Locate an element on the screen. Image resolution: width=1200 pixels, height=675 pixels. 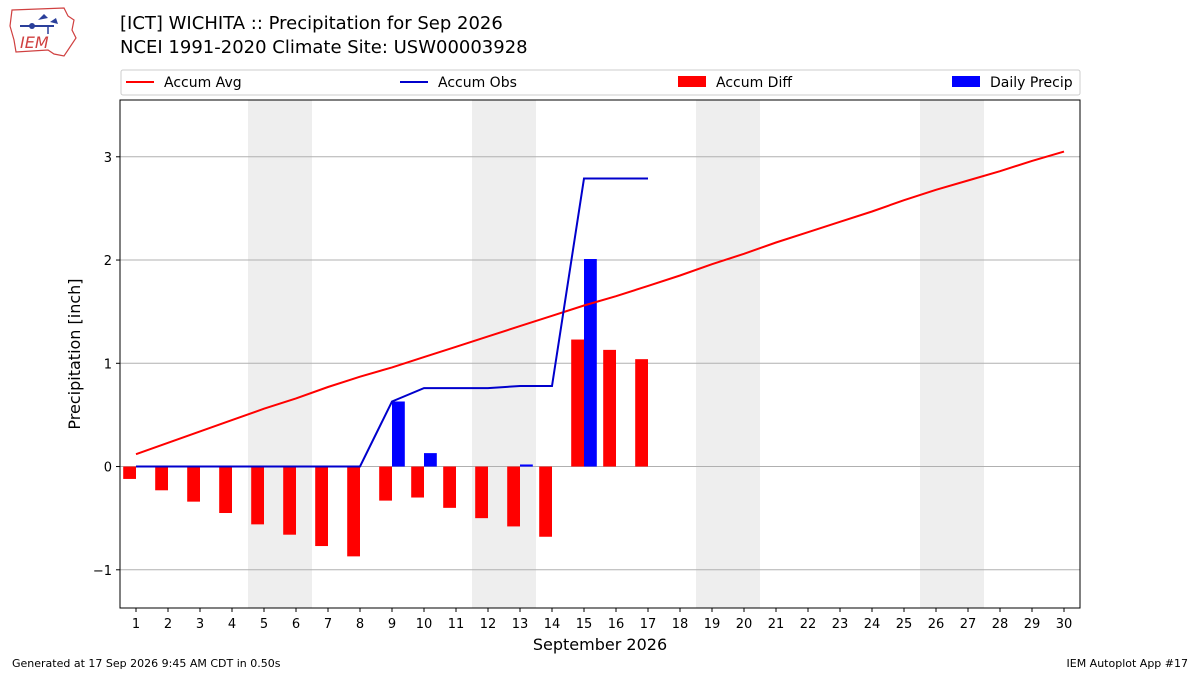
legend-box is located at coordinates (600, 82).